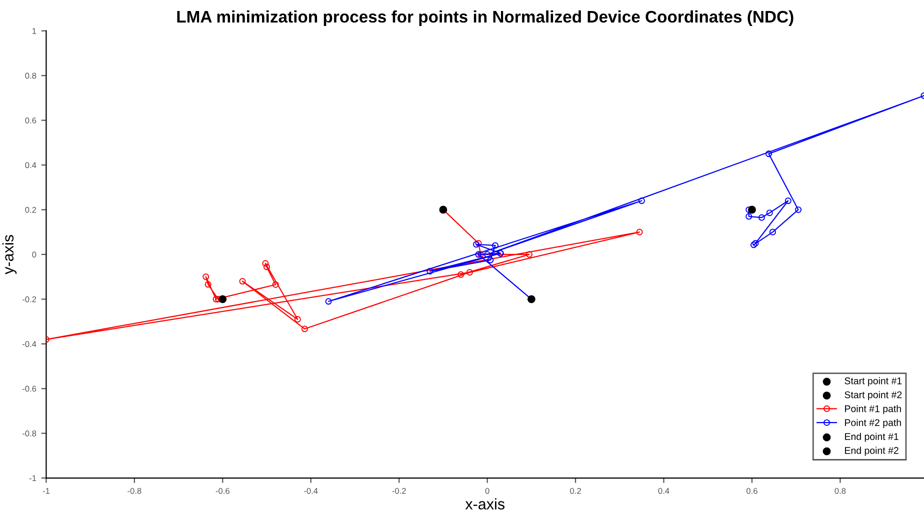 The image size is (924, 514). What do you see at coordinates (871, 451) in the screenshot?
I see `legend-label: End point #2` at bounding box center [871, 451].